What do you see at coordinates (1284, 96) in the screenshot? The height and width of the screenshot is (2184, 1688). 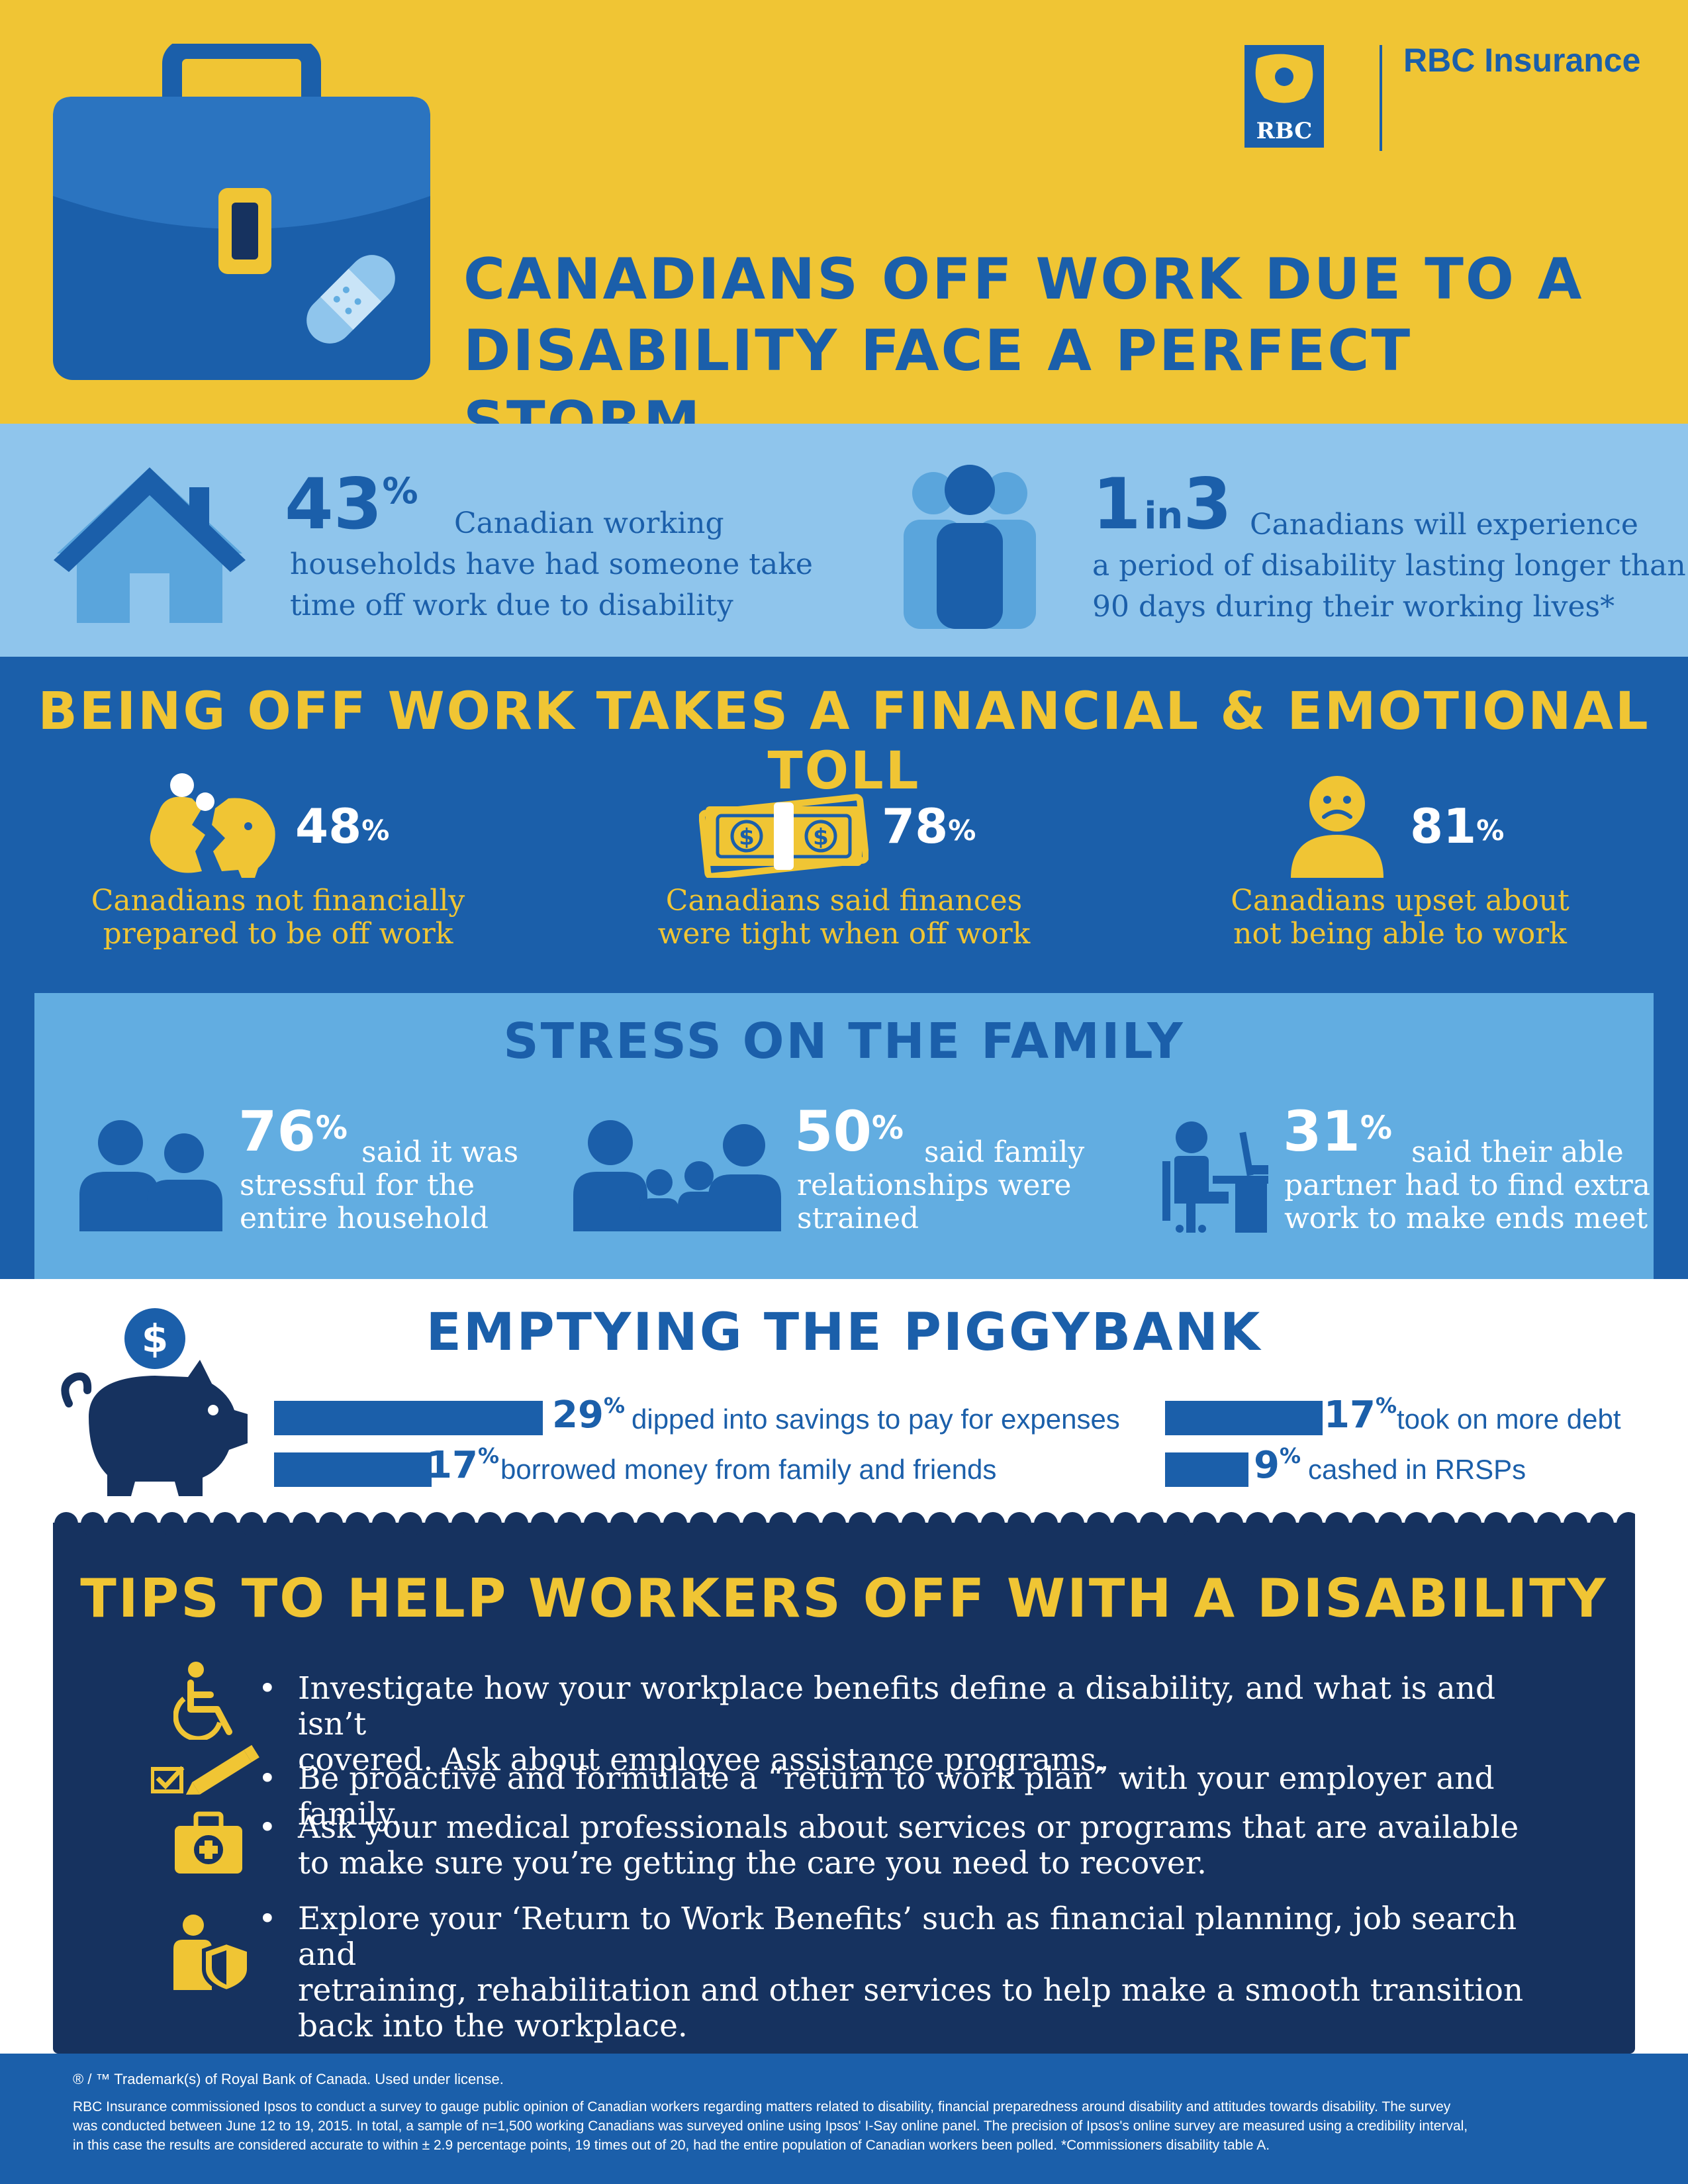 I see `rbc-lion-logo` at bounding box center [1284, 96].